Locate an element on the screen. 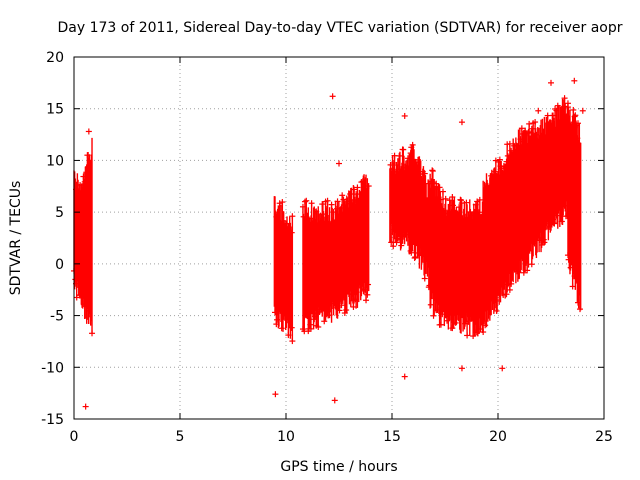 Image resolution: width=640 pixels, height=480 pixels. y-tick-label: 15 is located at coordinates (55, 110).